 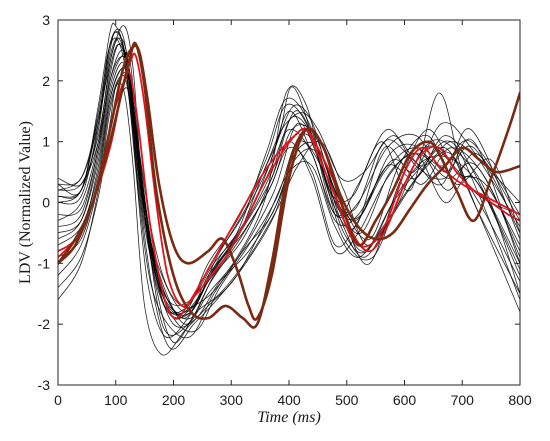 What do you see at coordinates (463, 400) in the screenshot?
I see `x-tick-label: 700` at bounding box center [463, 400].